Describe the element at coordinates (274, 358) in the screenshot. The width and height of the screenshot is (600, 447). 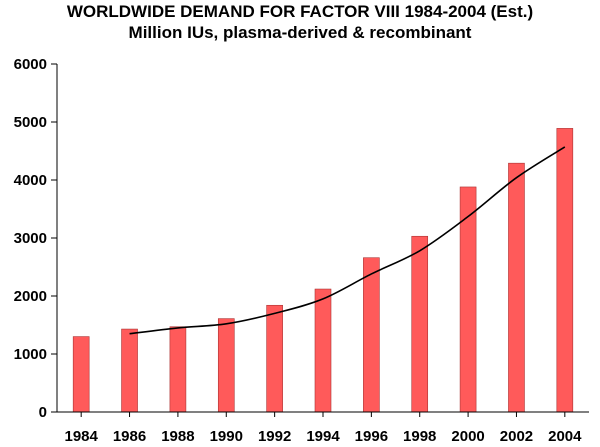
I see `bar-1992` at that location.